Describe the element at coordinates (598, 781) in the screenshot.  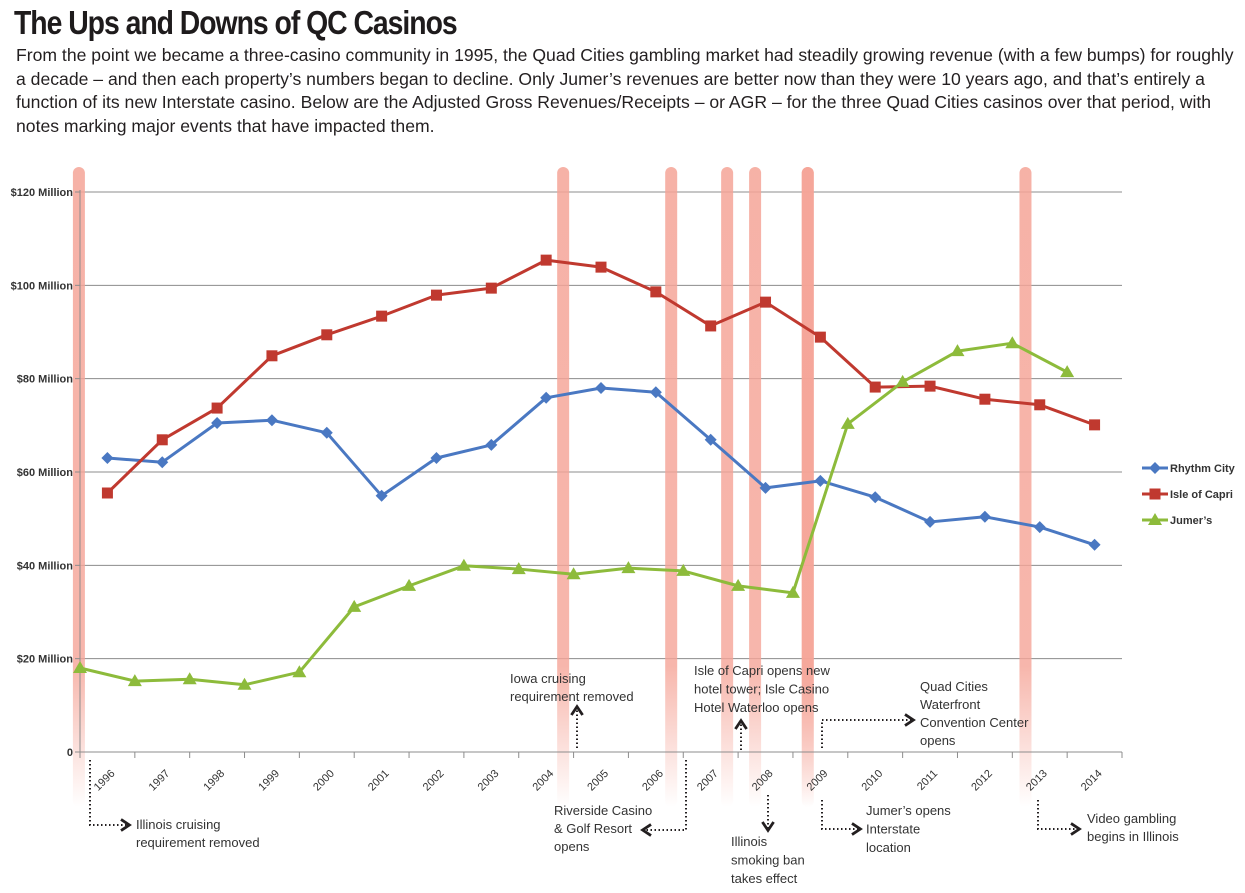
I see `x-tick-label: 2005` at that location.